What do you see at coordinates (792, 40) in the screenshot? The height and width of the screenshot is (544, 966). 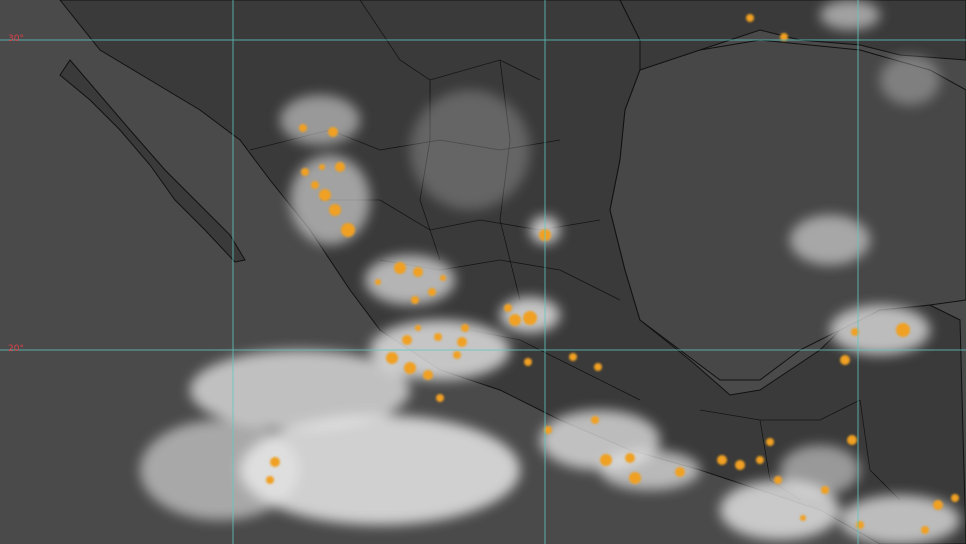 I see `land-gulf-north` at bounding box center [792, 40].